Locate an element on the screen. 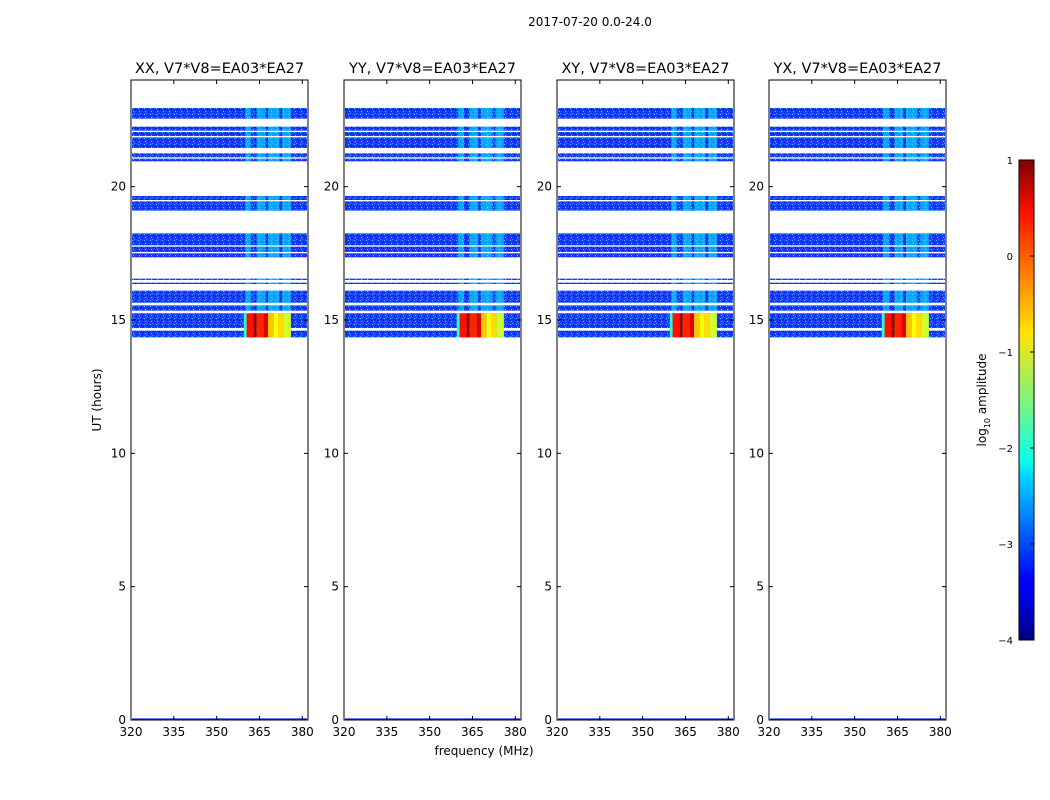 This screenshot has width=1050, height=800. x-tick-label: 335 is located at coordinates (386, 732).